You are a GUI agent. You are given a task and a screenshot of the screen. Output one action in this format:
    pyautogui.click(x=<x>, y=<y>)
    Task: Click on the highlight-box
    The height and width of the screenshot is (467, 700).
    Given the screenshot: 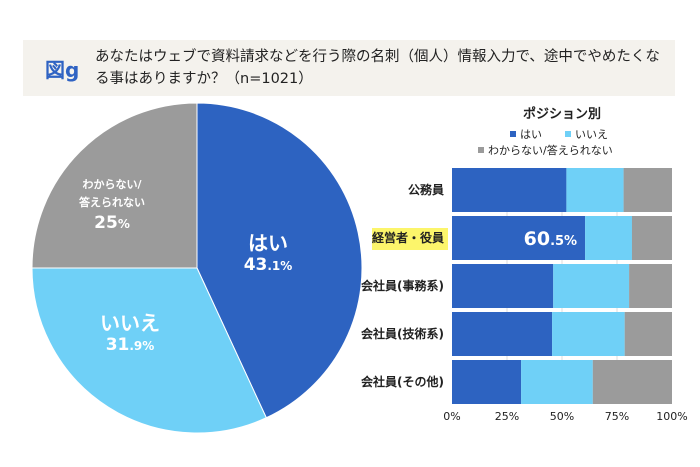 What is the action you would take?
    pyautogui.click(x=410, y=239)
    